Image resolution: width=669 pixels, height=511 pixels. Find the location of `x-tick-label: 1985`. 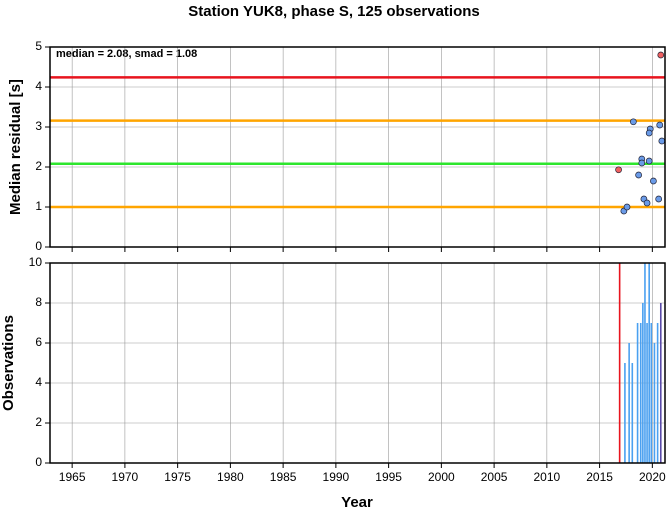

x-tick-label: 1985 is located at coordinates (283, 477).